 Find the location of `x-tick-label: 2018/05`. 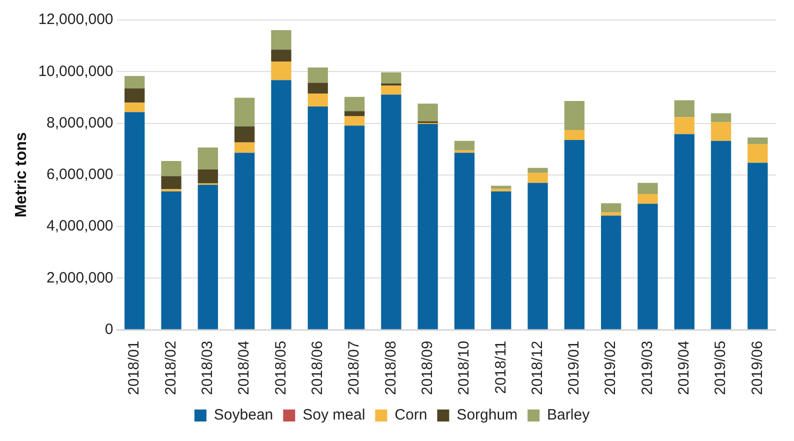

x-tick-label: 2018/05 is located at coordinates (281, 368).